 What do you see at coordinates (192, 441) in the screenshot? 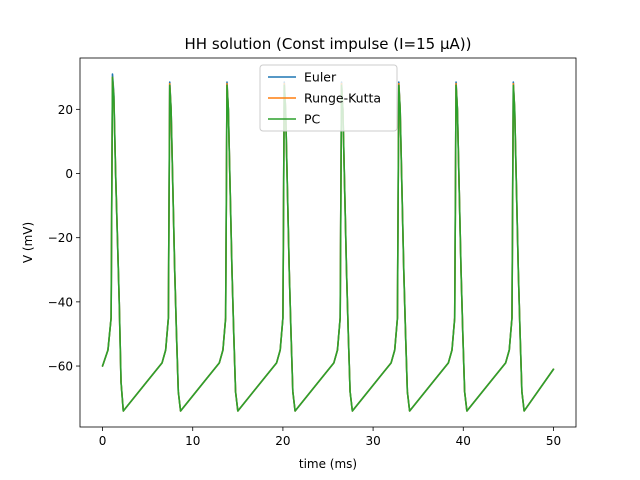
I see `x-tick-label: 10` at bounding box center [192, 441].